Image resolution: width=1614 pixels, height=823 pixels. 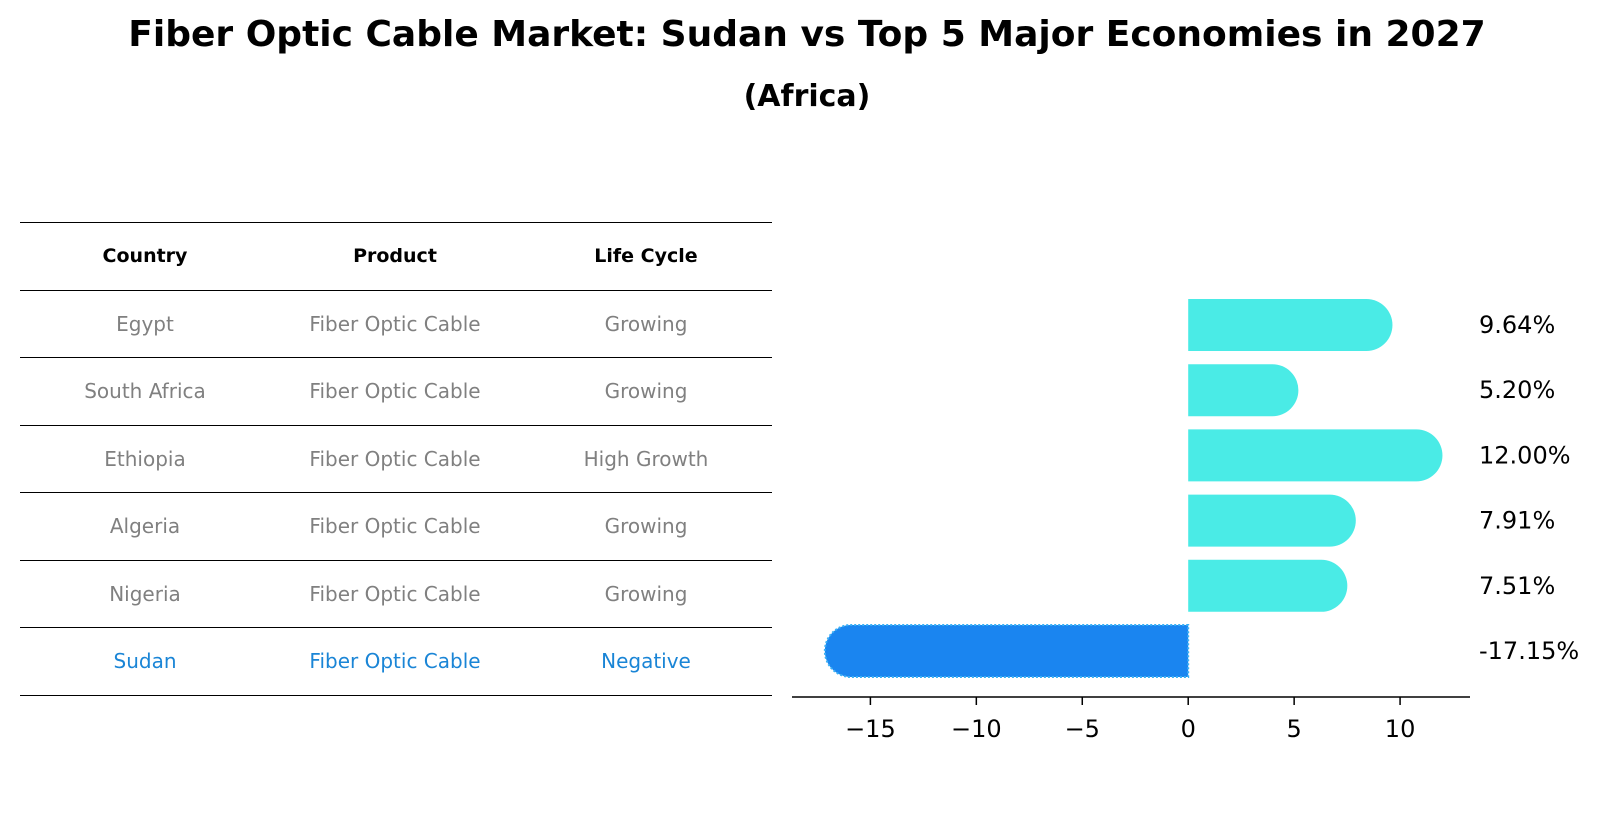 What do you see at coordinates (1082, 729) in the screenshot?
I see `x-tick-label: −5` at bounding box center [1082, 729].